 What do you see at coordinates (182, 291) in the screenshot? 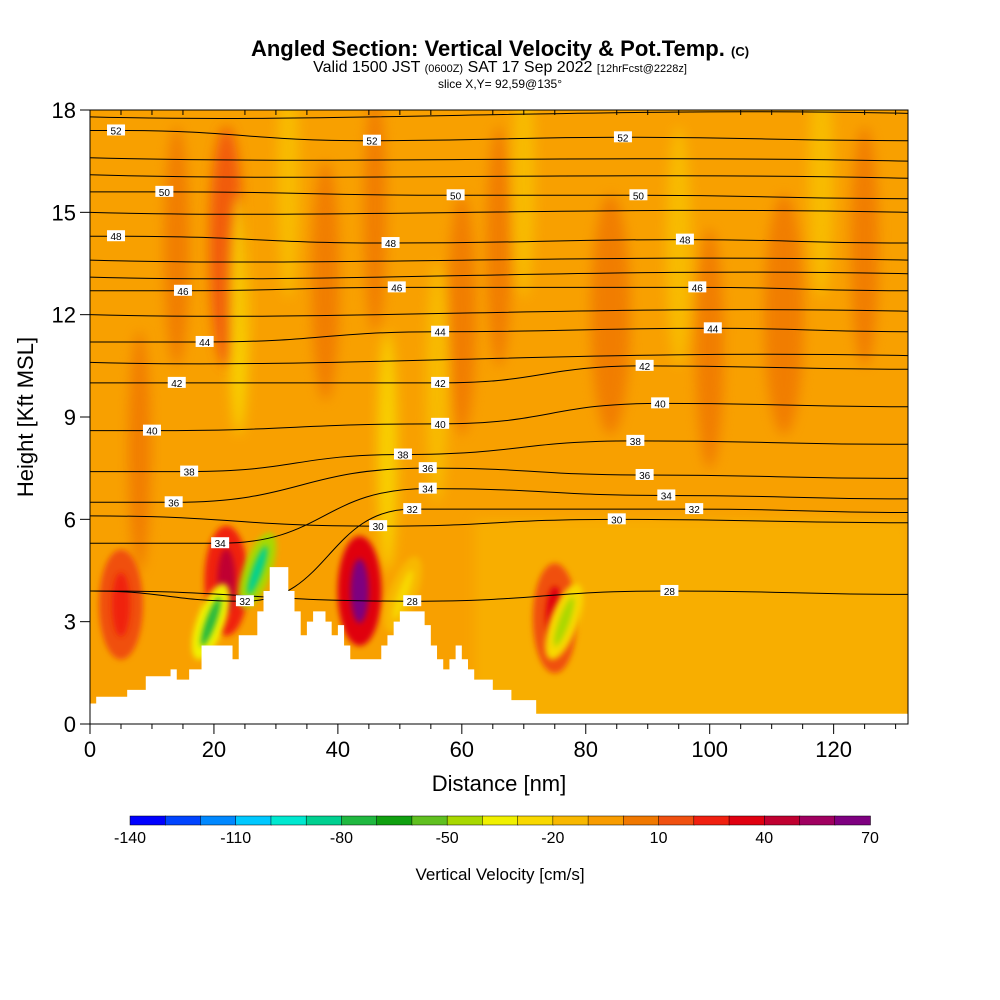
I see `contour-label: 46` at bounding box center [182, 291].